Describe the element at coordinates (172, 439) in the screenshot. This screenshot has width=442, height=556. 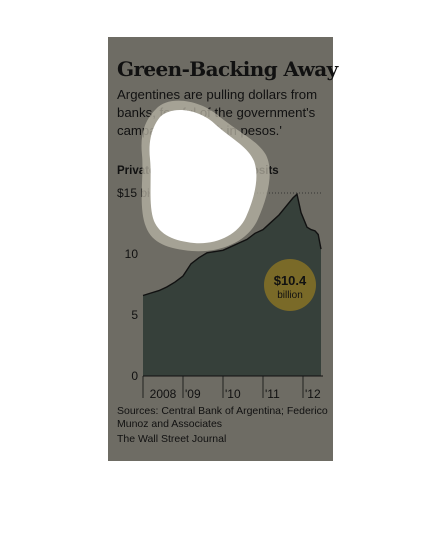
I see `credit-line: The Wall Street Journal` at that location.